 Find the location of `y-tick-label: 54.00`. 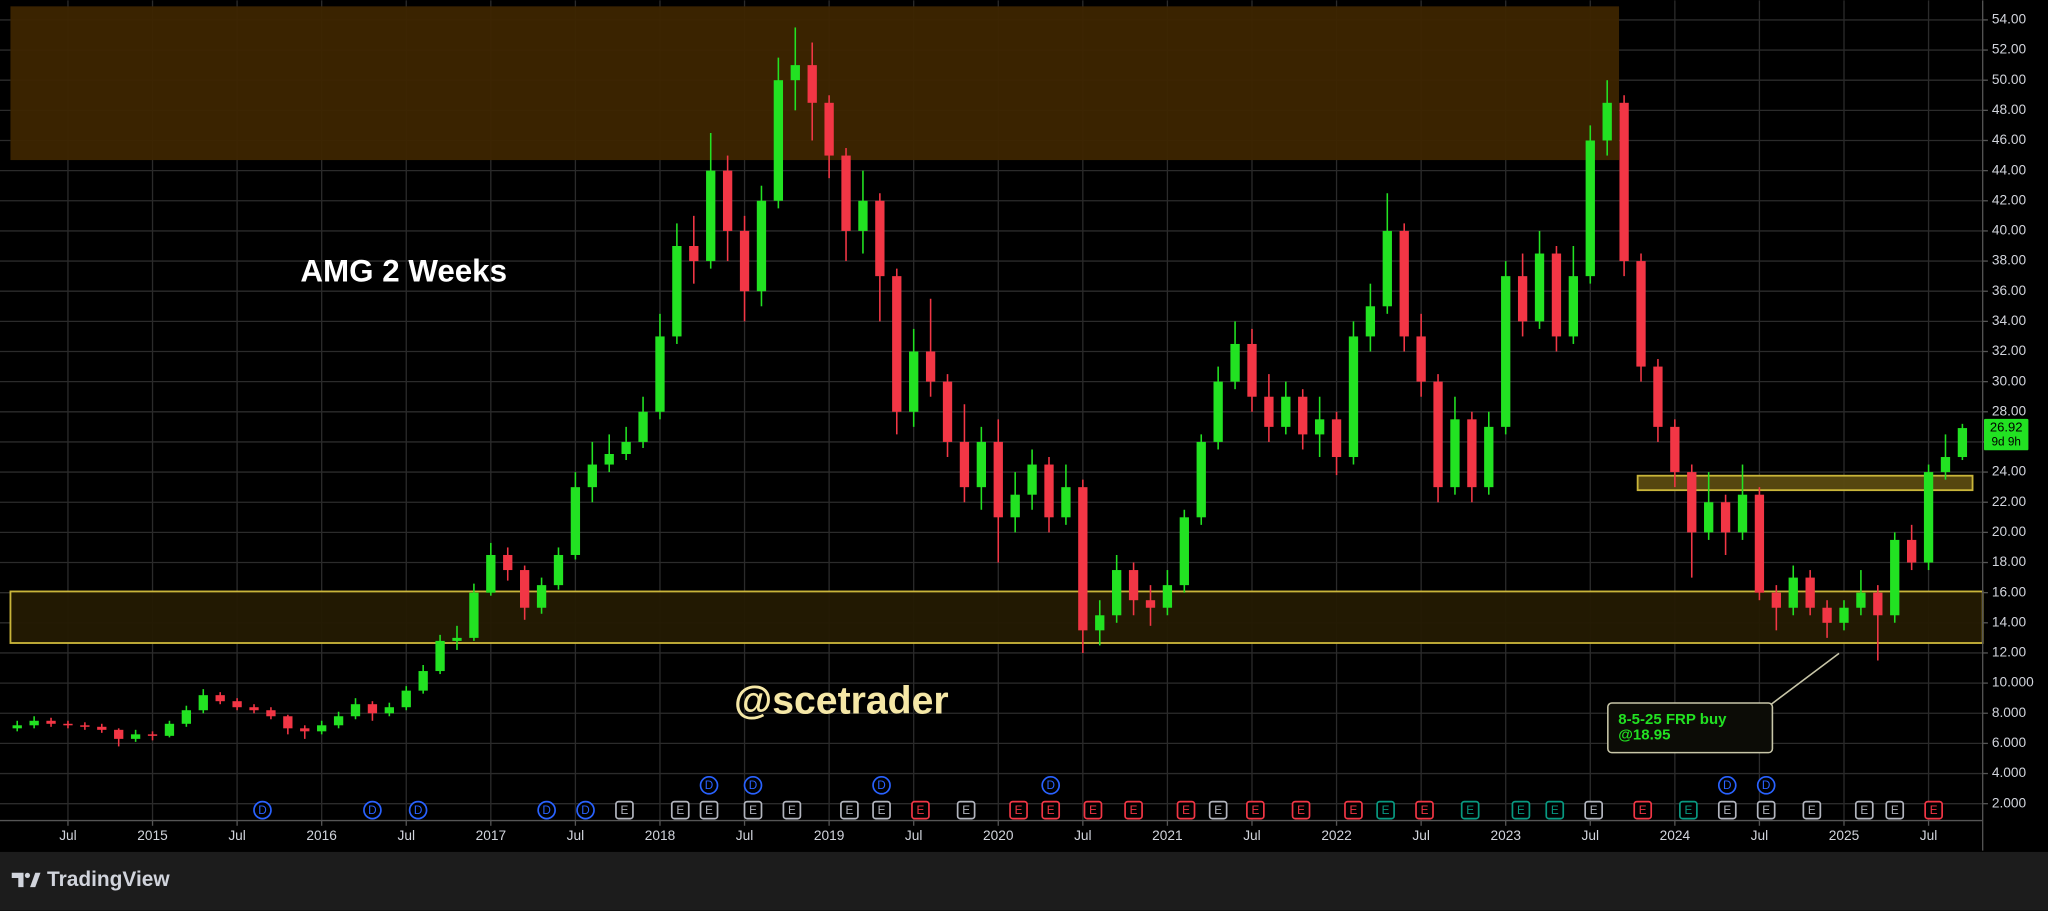

y-tick-label: 54.00 is located at coordinates (2009, 19).